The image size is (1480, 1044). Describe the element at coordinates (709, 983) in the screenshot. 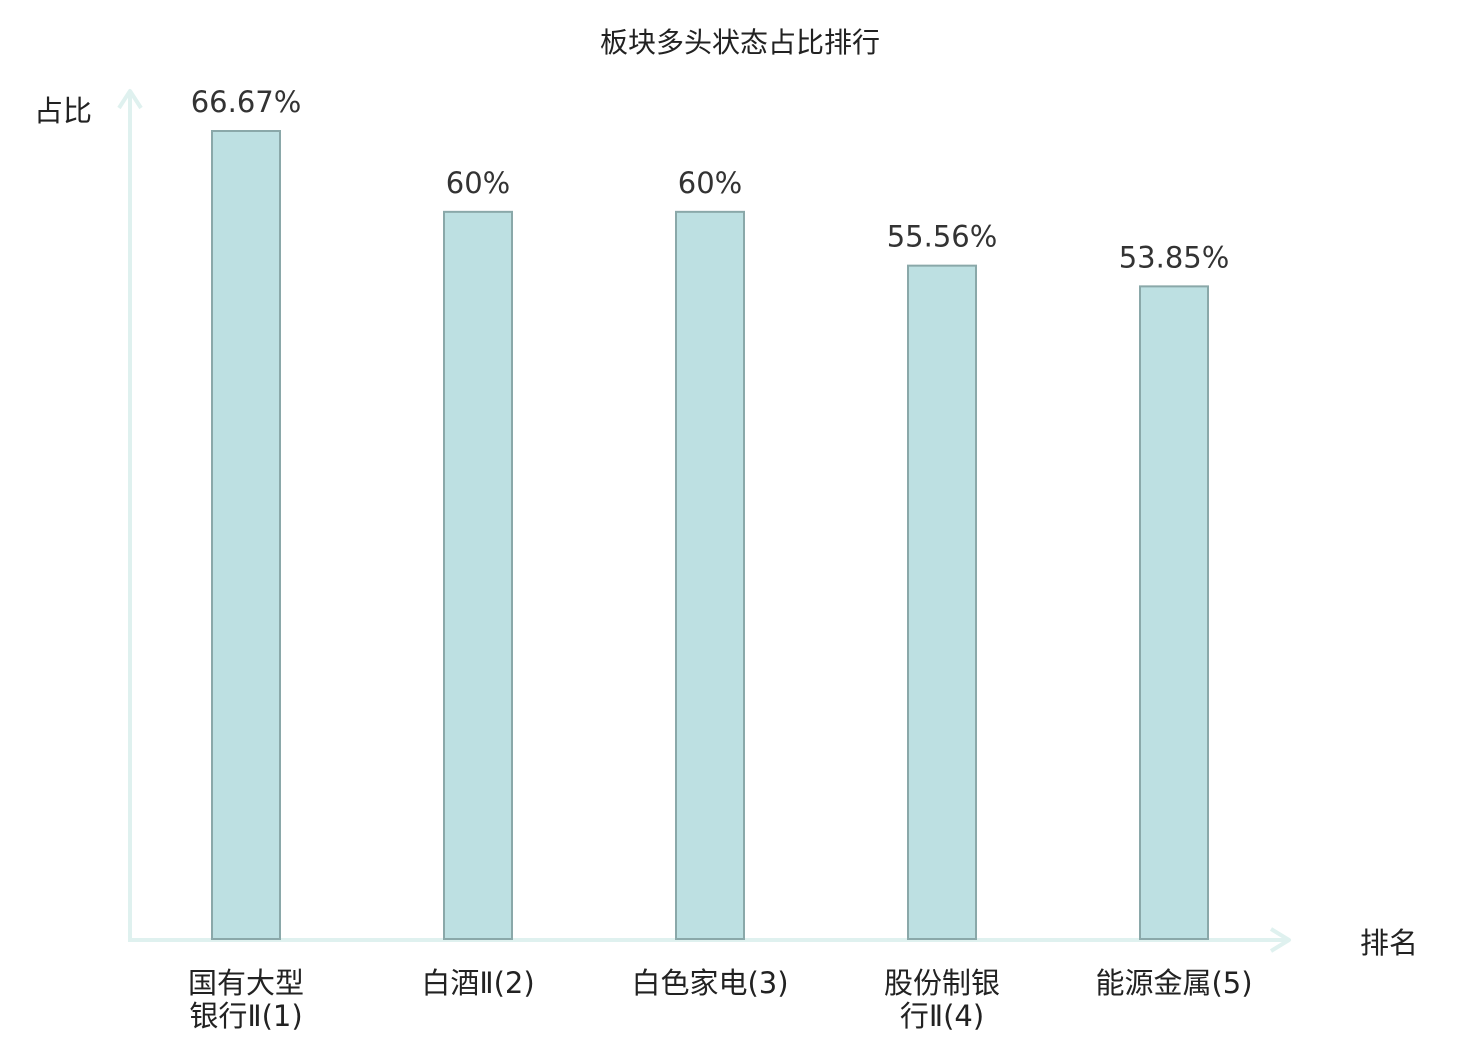

I see `category-tick-label: 白色家电(3)` at that location.